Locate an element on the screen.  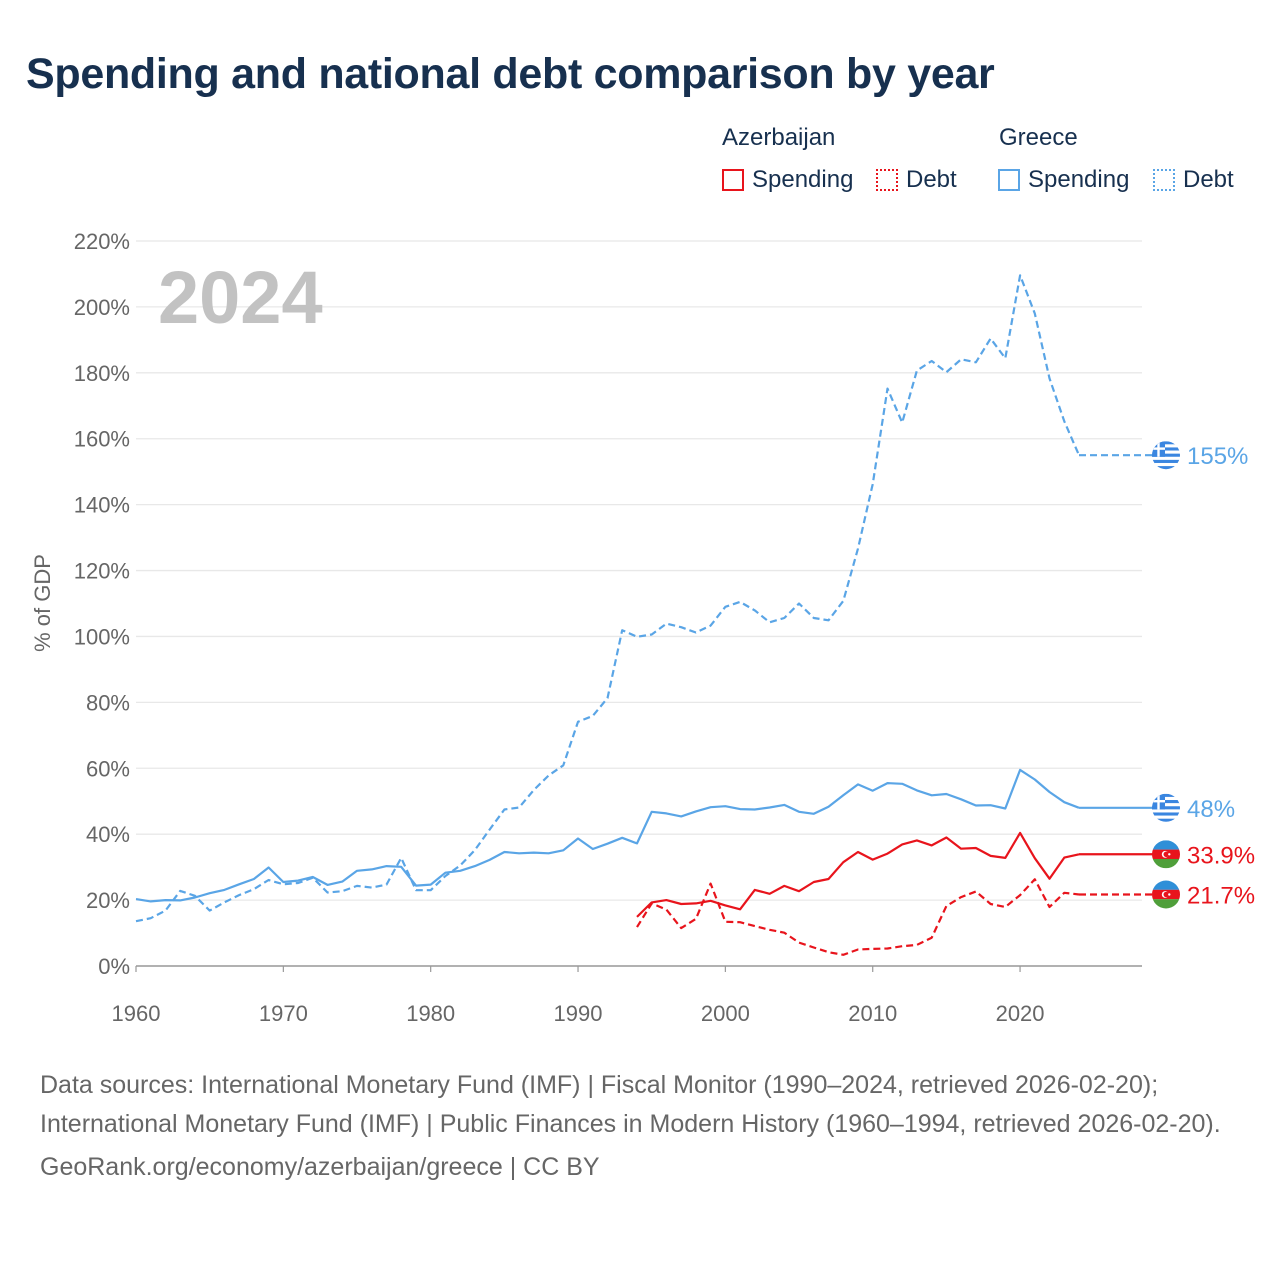
legend-azerbaijan-spending: Spending is located at coordinates (787, 180).